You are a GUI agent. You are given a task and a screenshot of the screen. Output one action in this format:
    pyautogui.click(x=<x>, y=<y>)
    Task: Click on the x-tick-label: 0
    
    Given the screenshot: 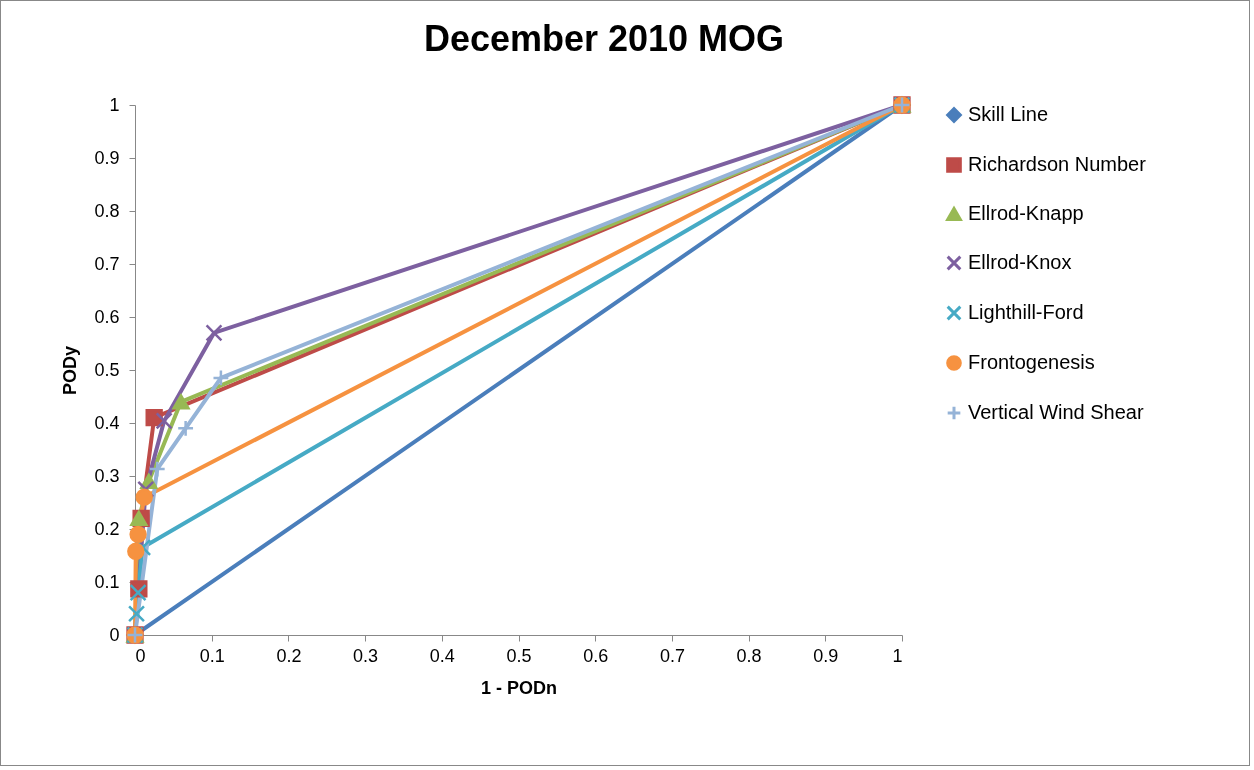 What is the action you would take?
    pyautogui.click(x=140, y=655)
    